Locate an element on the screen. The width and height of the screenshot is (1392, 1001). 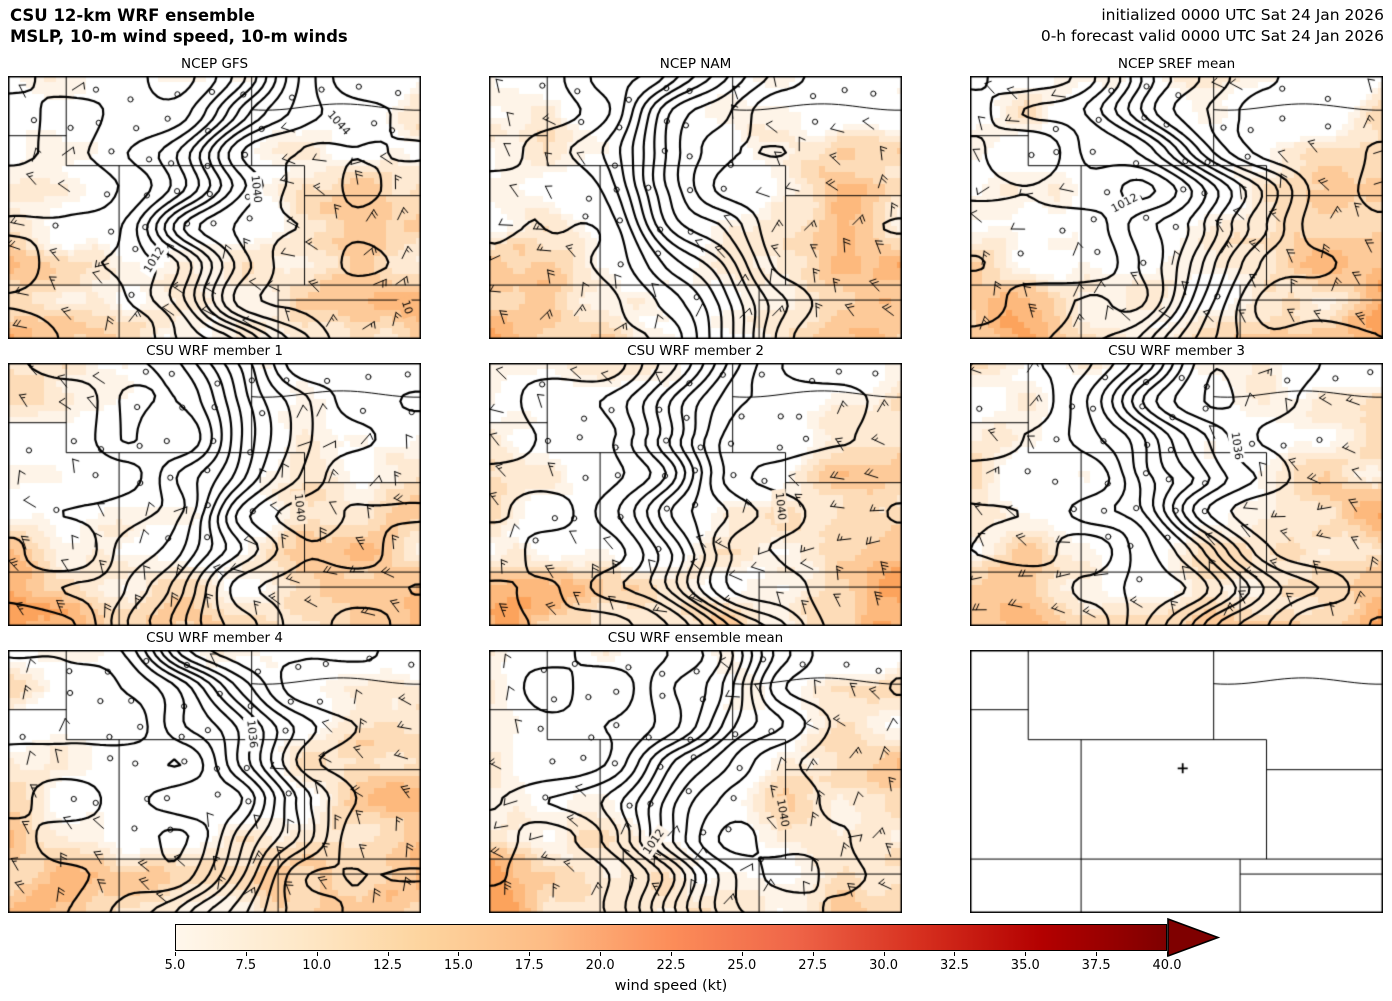
panel-title: CSU WRF ensemble mean is located at coordinates (695, 638).